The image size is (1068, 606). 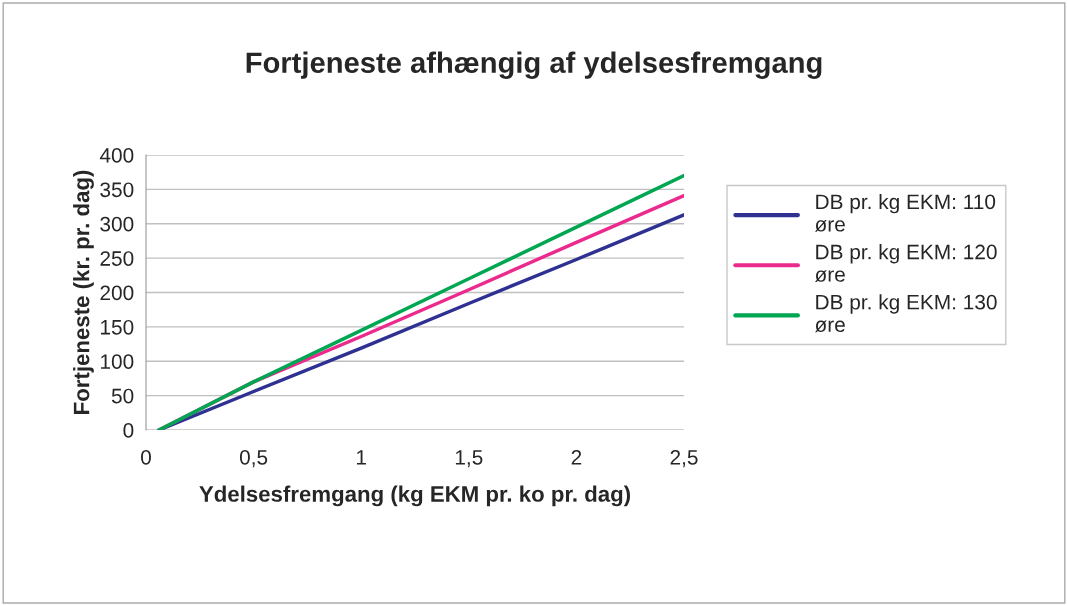 What do you see at coordinates (905, 212) in the screenshot?
I see `legend-label: DB pr. kg EKM: 110 øre` at bounding box center [905, 212].